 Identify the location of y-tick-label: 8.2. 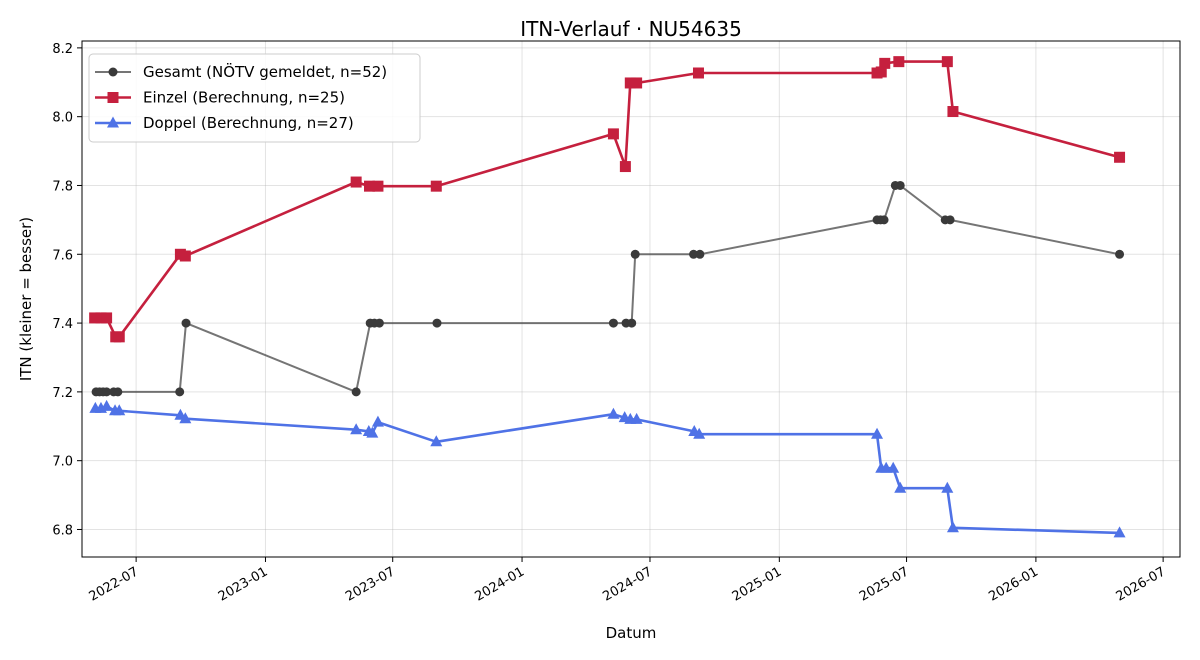
(62, 49).